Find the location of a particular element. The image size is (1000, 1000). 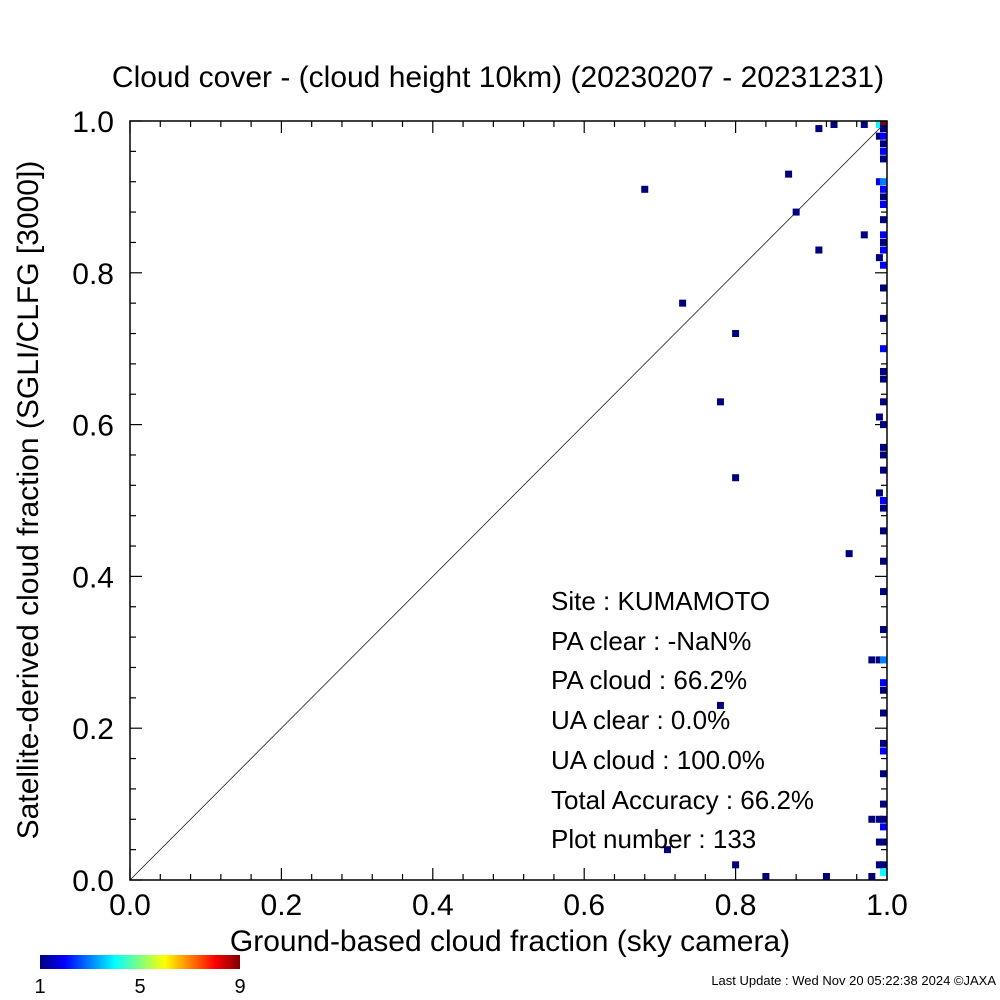

plot-number-text: Plot number : 133 is located at coordinates (653, 839).